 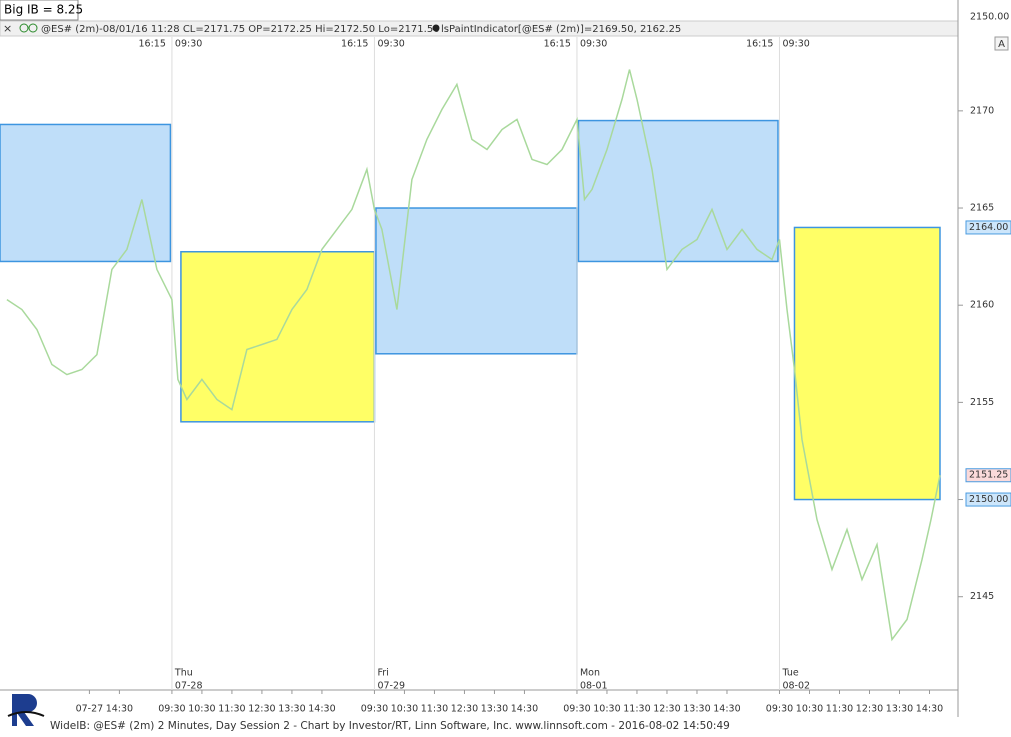 I want to click on big-ib-box, so click(x=39, y=10).